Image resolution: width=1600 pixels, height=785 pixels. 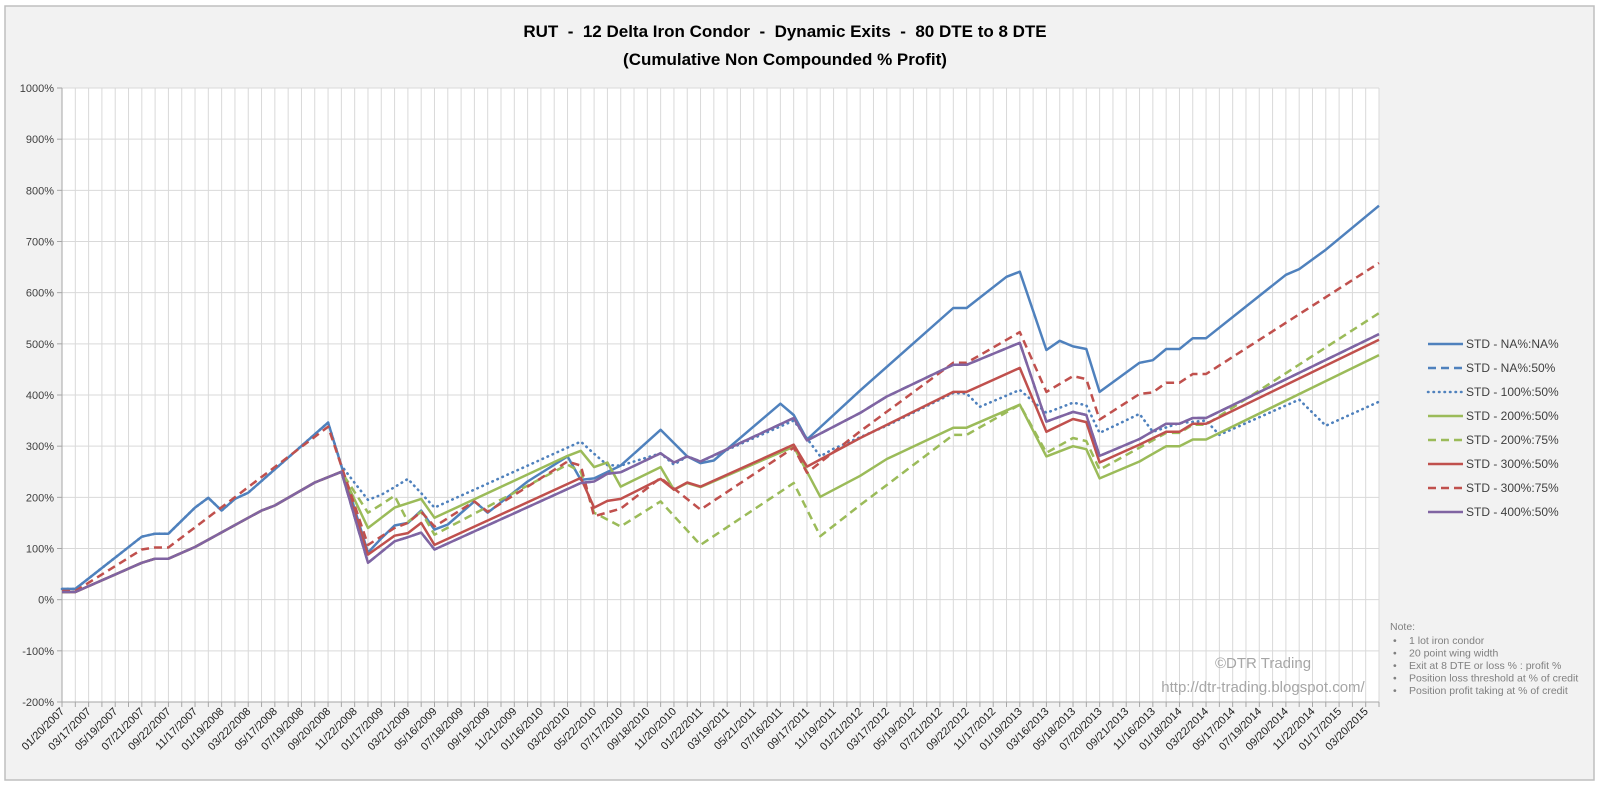 What do you see at coordinates (1512, 416) in the screenshot?
I see `legend-label: STD - 200%:50%` at bounding box center [1512, 416].